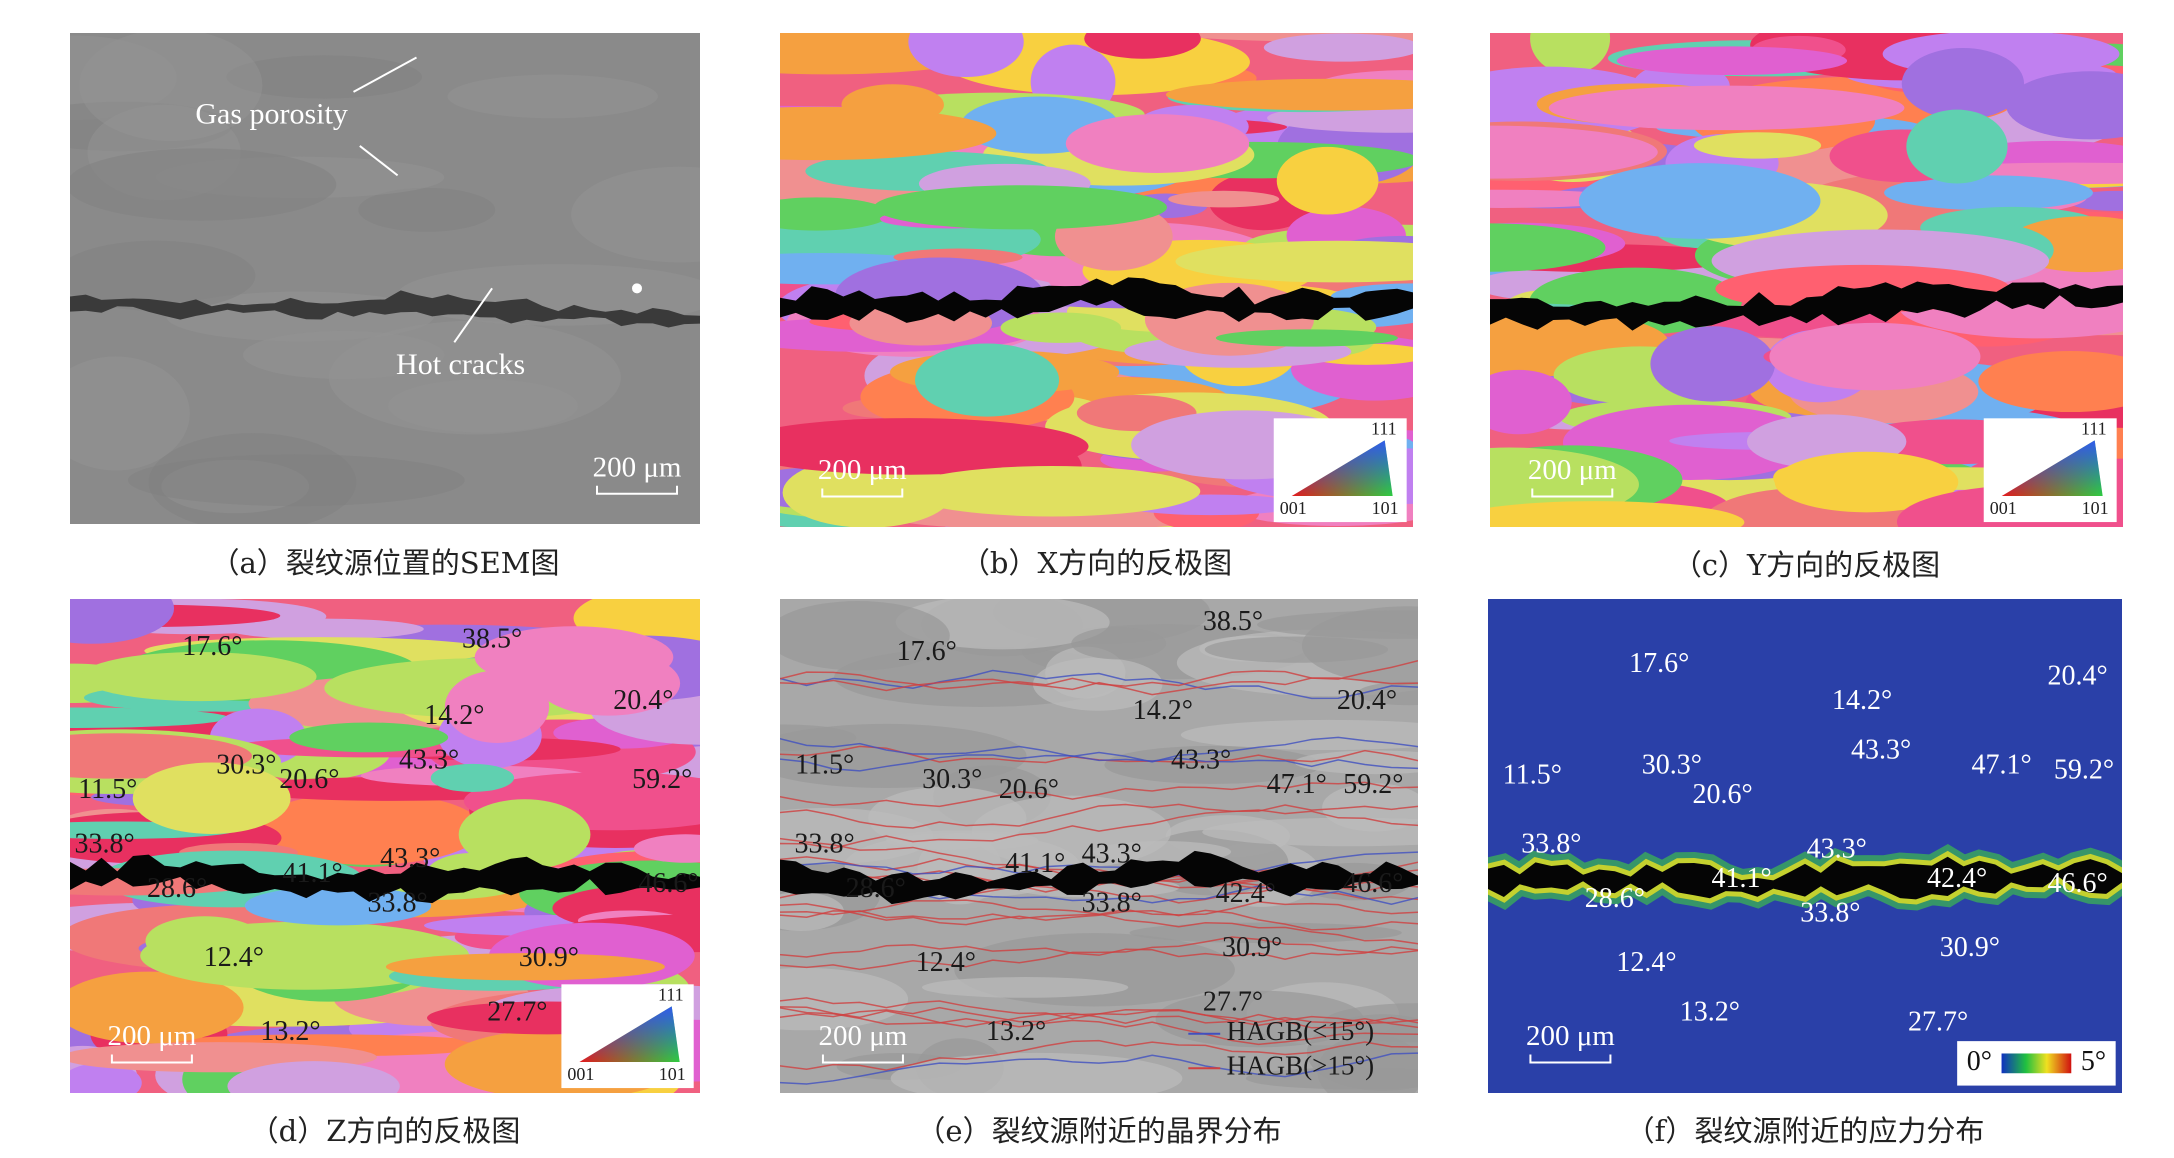 Image resolution: width=2174 pixels, height=1158 pixels. Describe the element at coordinates (1293, 508) in the screenshot. I see `ipf-label: 001` at that location.